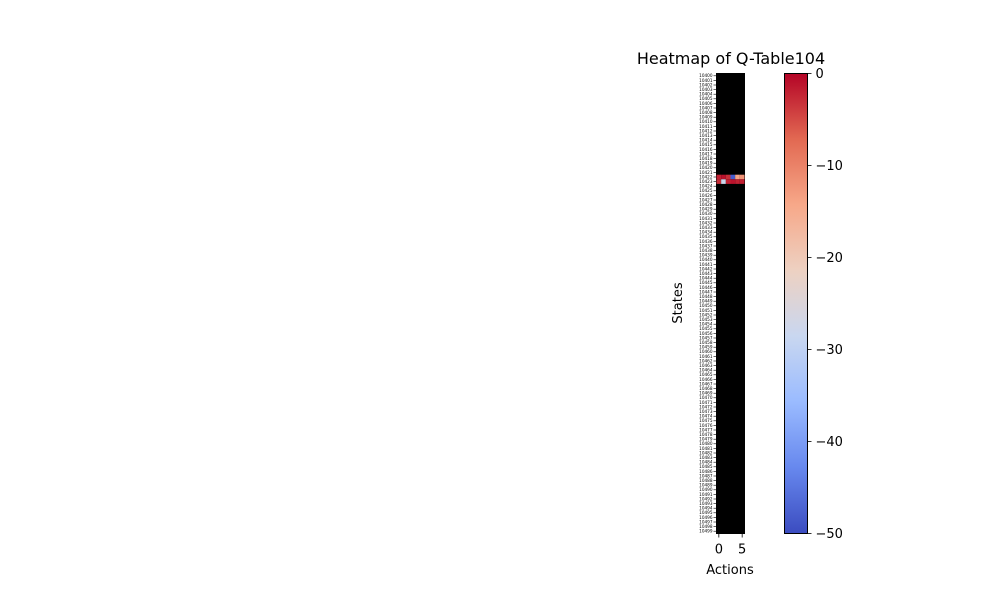 The height and width of the screenshot is (600, 1000). What do you see at coordinates (706, 434) in the screenshot?
I see `y-tick-label: 10478` at bounding box center [706, 434].